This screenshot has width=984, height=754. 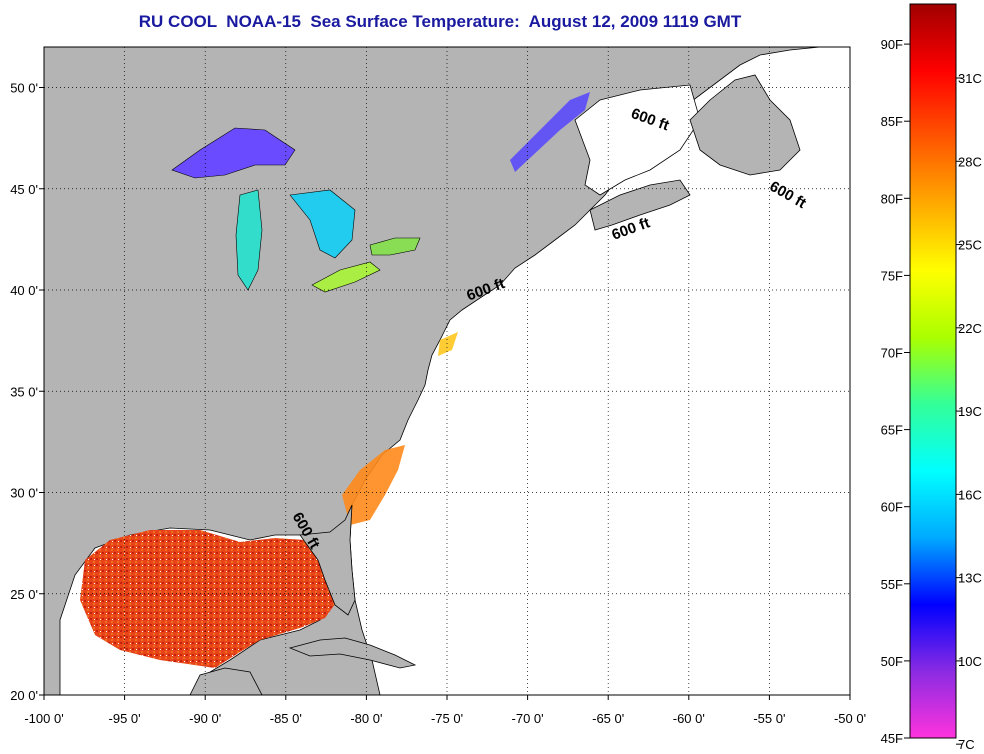 What do you see at coordinates (24, 594) in the screenshot?
I see `lat-tick-label: 25 0'` at bounding box center [24, 594].